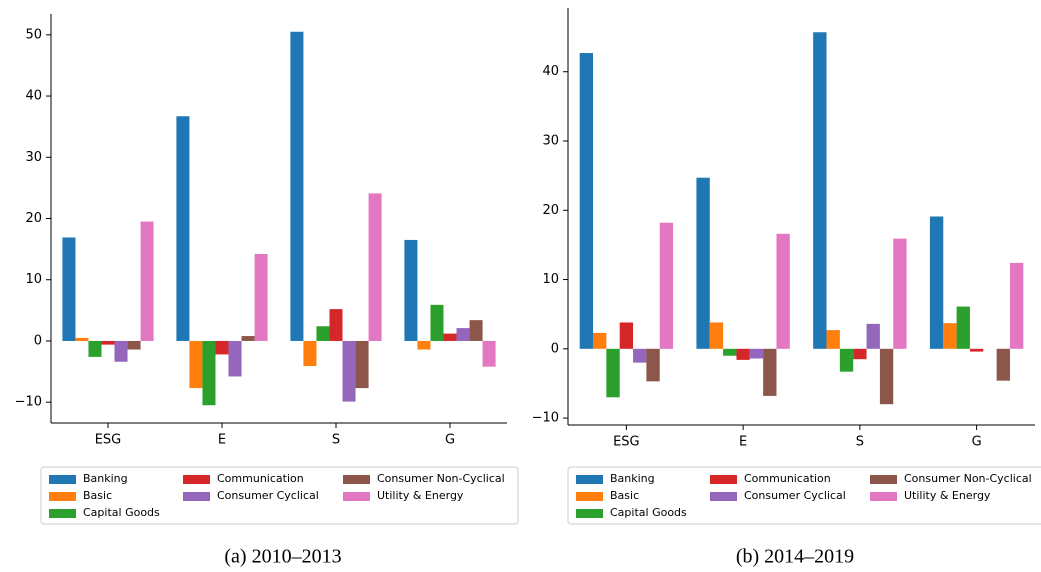  What do you see at coordinates (795, 557) in the screenshot?
I see `caption: (b) 2014–2019` at bounding box center [795, 557].